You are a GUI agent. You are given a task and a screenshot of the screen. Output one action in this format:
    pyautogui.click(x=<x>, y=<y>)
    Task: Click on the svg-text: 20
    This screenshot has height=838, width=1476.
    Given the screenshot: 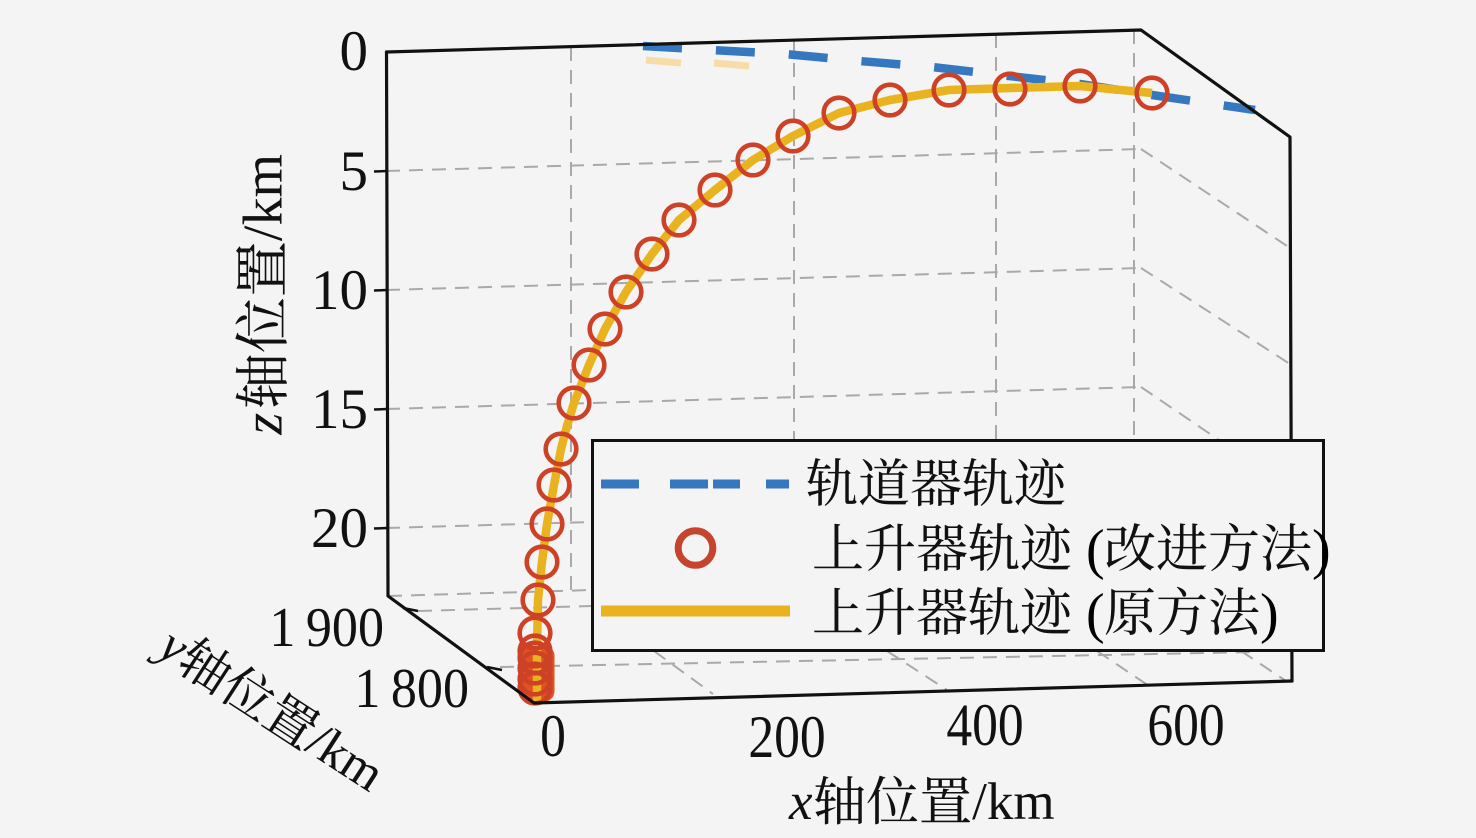 What is the action you would take?
    pyautogui.click(x=339, y=528)
    